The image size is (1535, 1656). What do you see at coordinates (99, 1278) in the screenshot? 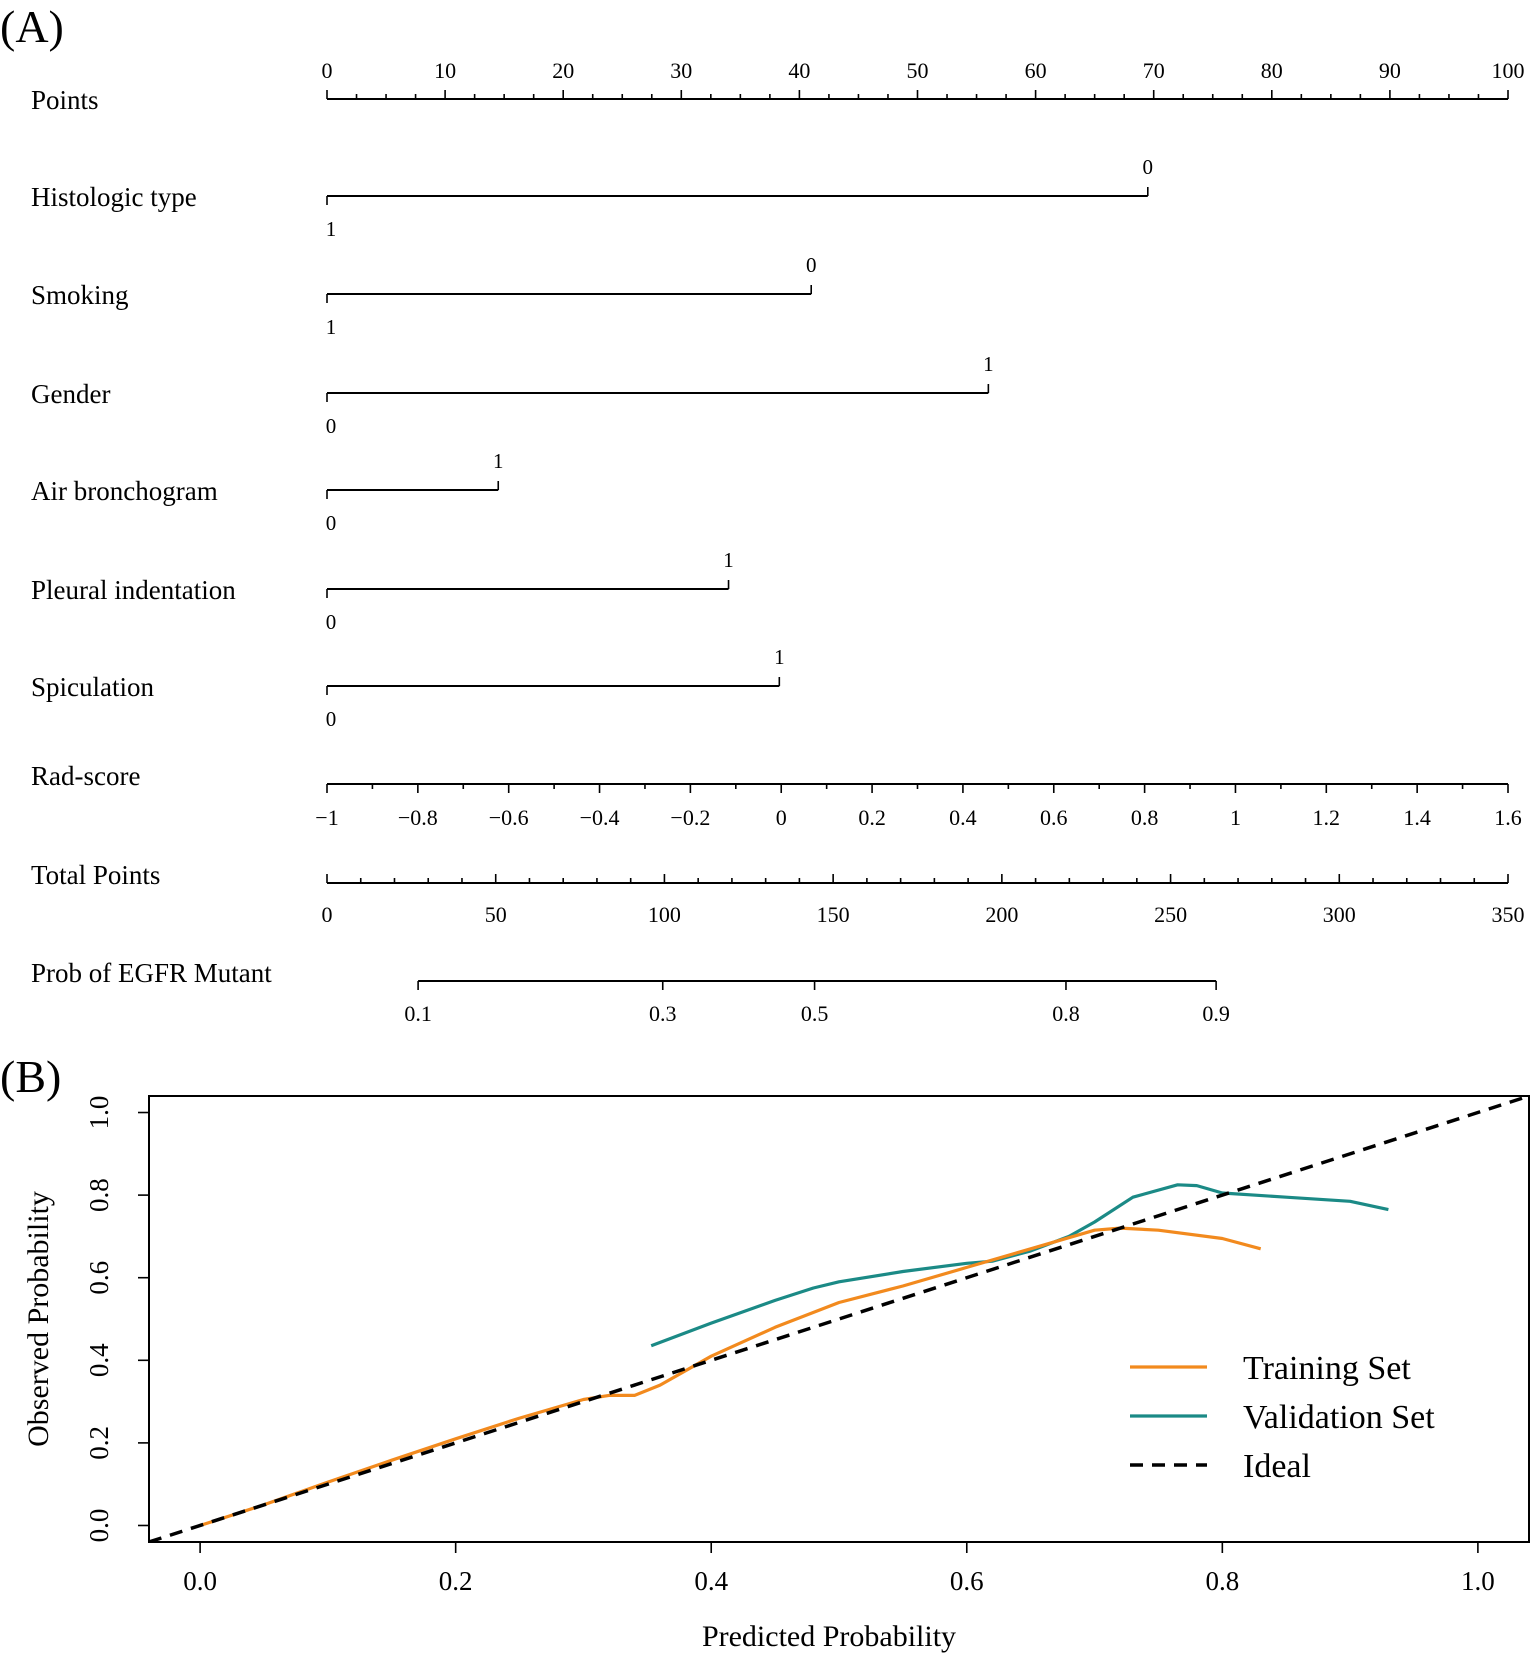
I see `y-tick-label: 0.6` at bounding box center [99, 1278].